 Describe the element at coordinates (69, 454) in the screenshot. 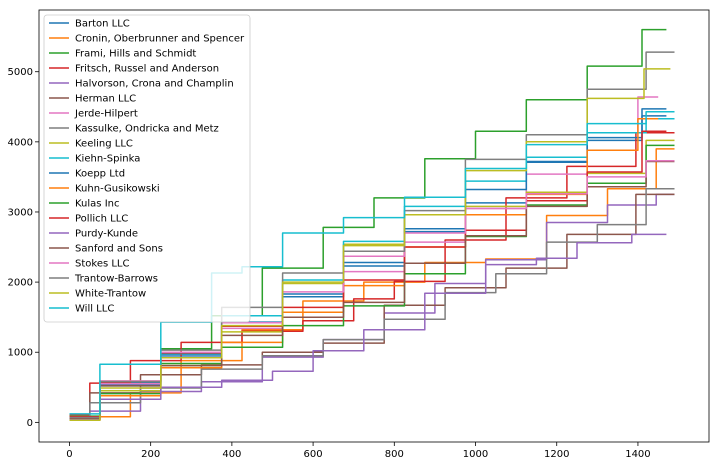

I see `x-tick-label: 0` at that location.